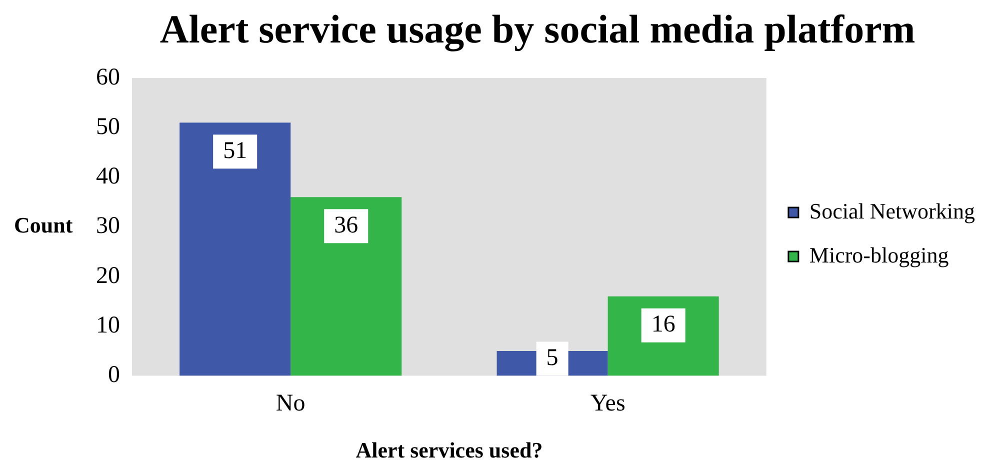 This screenshot has width=993, height=473. Describe the element at coordinates (108, 127) in the screenshot. I see `y-tick-label: 50` at that location.